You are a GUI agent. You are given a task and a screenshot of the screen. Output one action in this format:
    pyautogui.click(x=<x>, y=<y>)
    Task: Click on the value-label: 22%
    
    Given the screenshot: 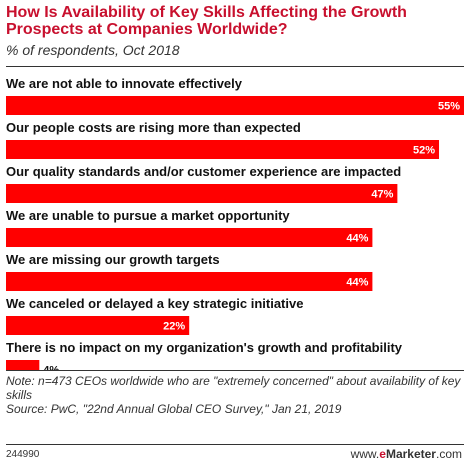 What is the action you would take?
    pyautogui.click(x=174, y=327)
    